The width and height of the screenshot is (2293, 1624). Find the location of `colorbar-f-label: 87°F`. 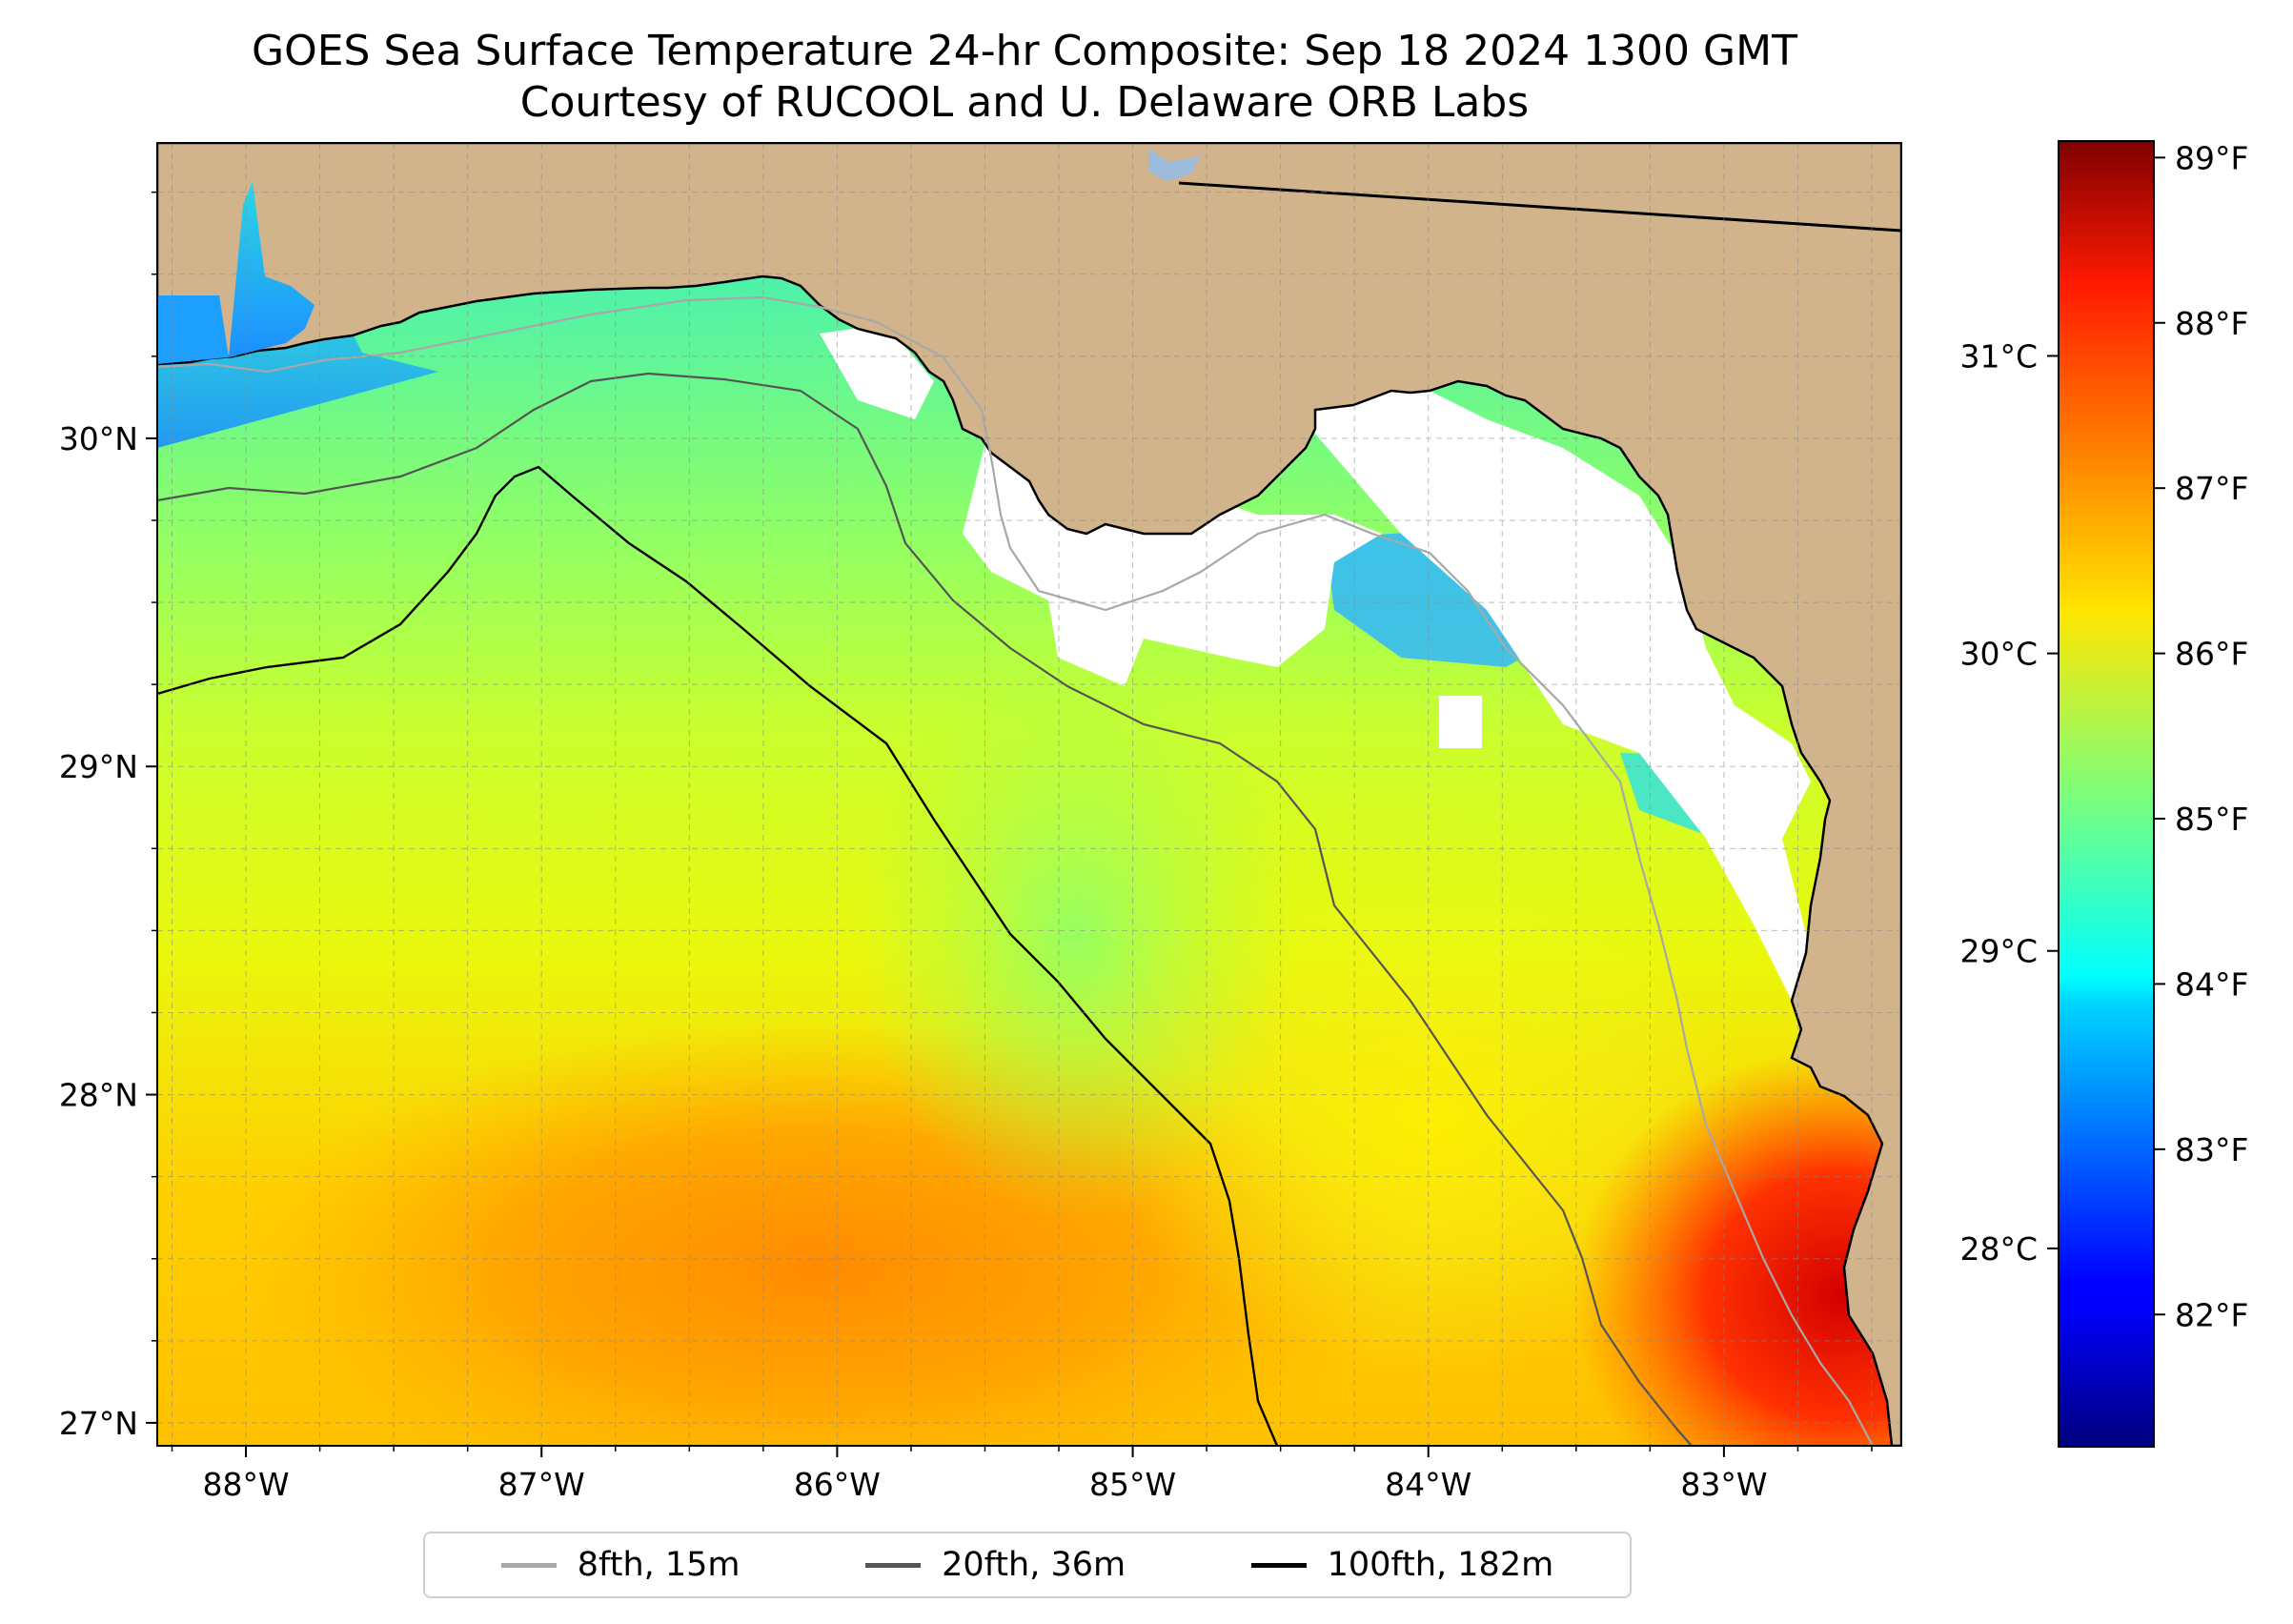

colorbar-f-label: 87°F is located at coordinates (2212, 488).